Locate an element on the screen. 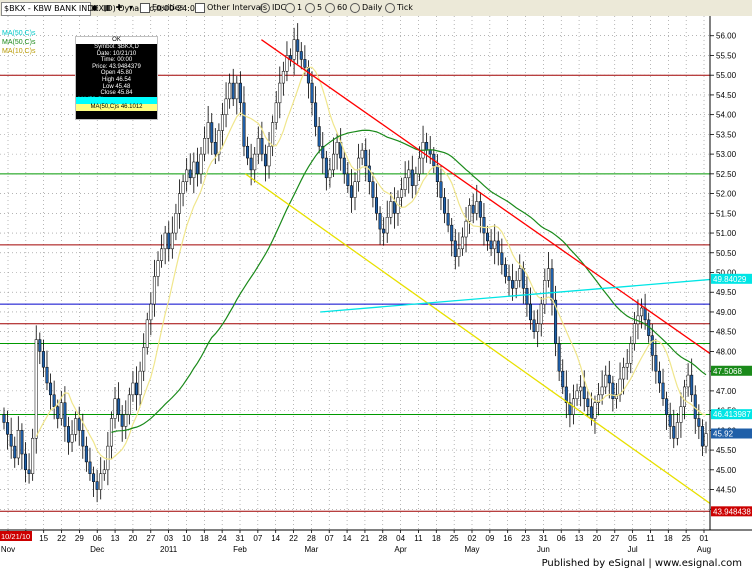 This screenshot has width=752, height=572. x-tick-label: 01 is located at coordinates (704, 538).